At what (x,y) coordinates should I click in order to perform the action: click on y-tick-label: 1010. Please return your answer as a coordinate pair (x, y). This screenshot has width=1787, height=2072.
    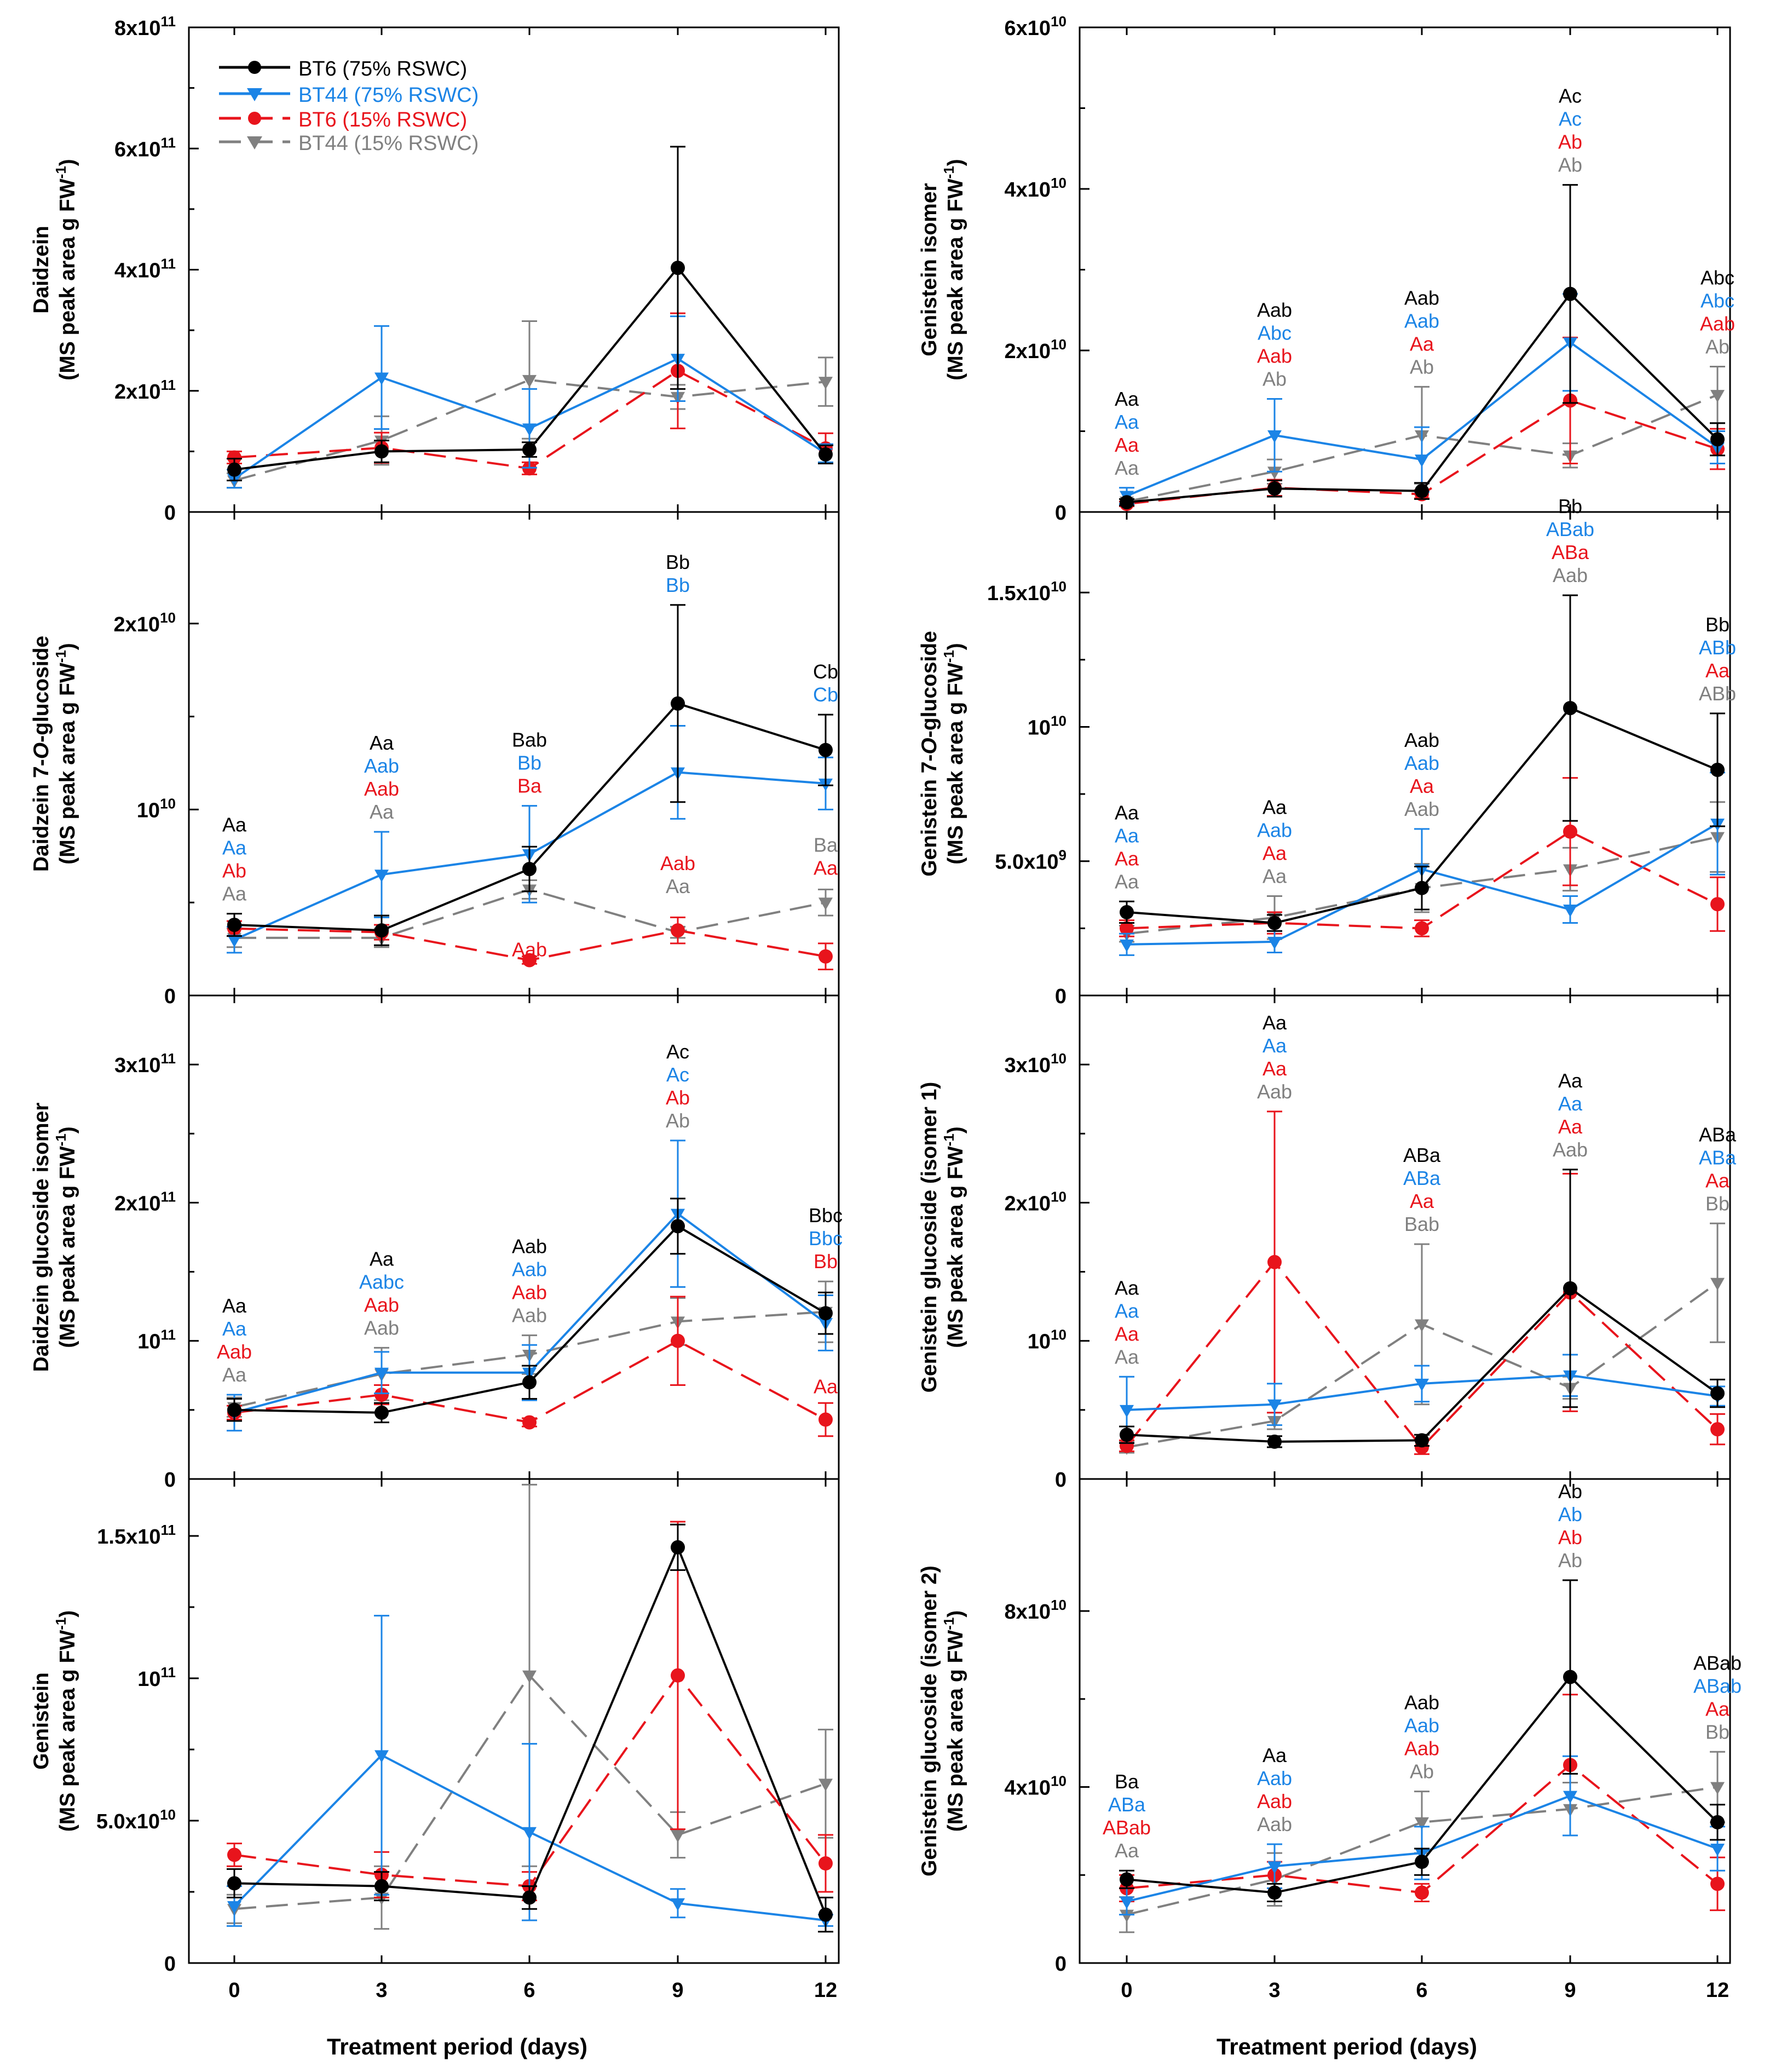
    Looking at the image, I should click on (156, 808).